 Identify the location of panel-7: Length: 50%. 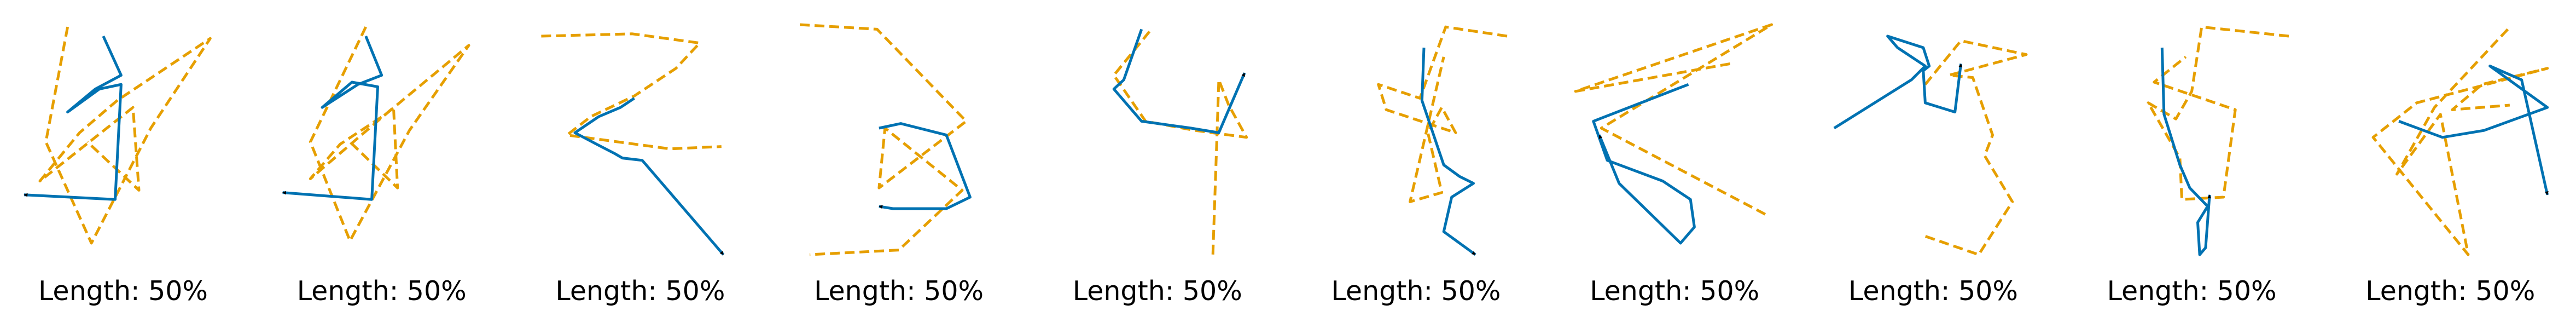
(1673, 165).